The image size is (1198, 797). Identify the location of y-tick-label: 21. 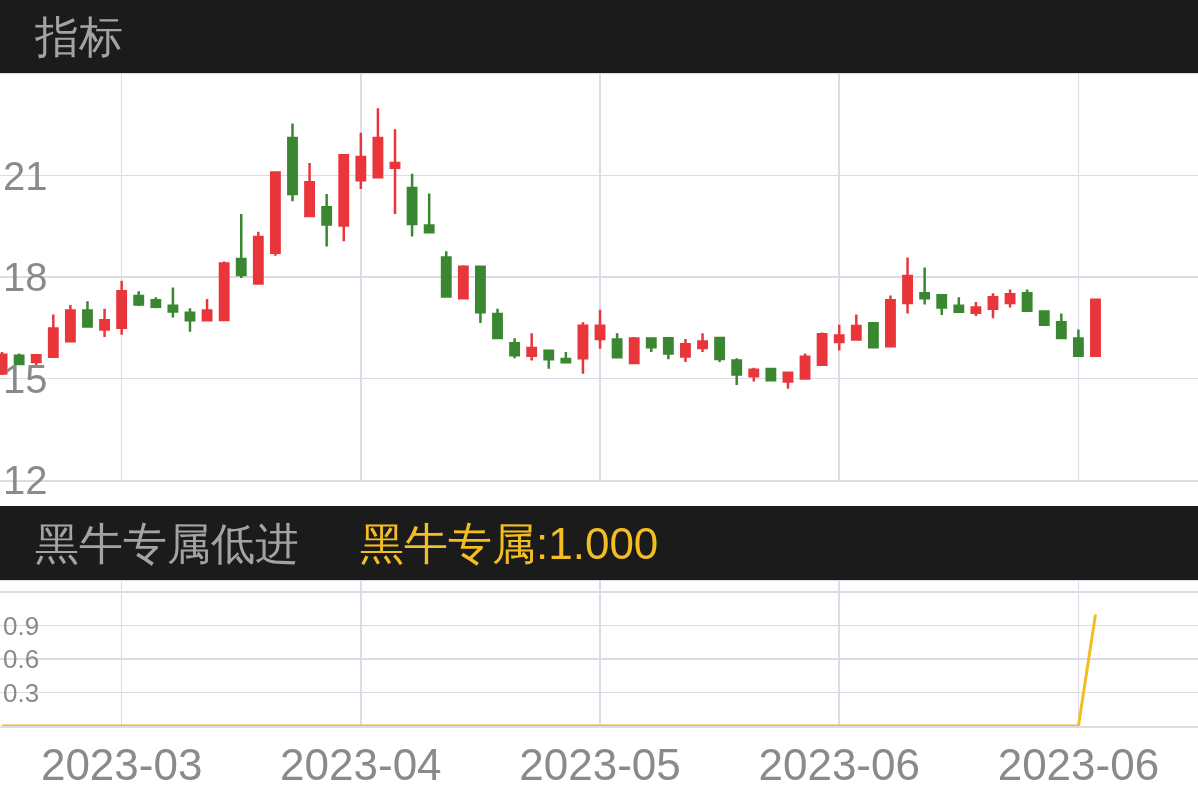
(25, 175).